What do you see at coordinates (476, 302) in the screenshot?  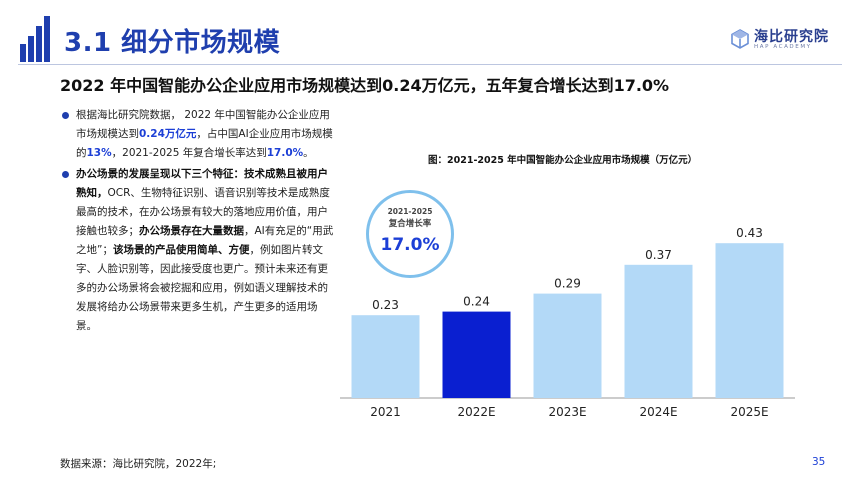 I see `data-label-2022E: 0.24` at bounding box center [476, 302].